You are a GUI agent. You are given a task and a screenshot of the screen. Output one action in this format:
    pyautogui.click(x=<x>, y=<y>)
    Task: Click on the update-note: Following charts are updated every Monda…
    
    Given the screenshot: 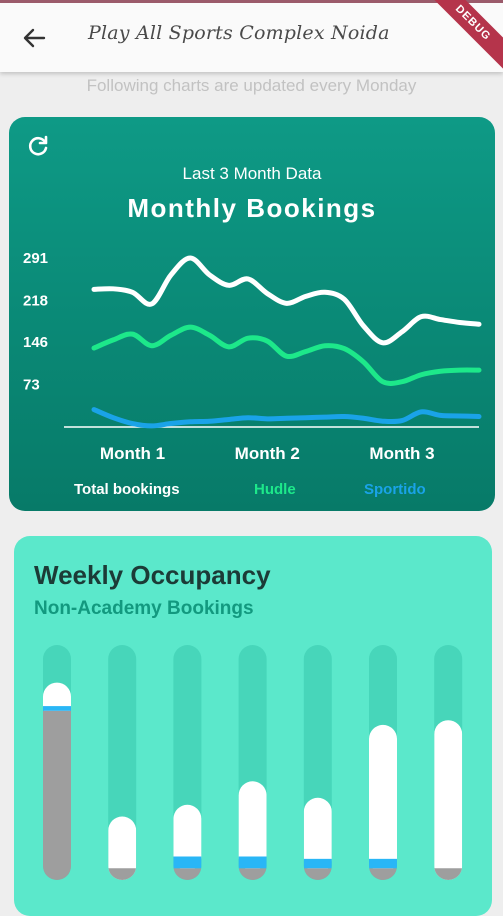 What is the action you would take?
    pyautogui.click(x=251, y=85)
    